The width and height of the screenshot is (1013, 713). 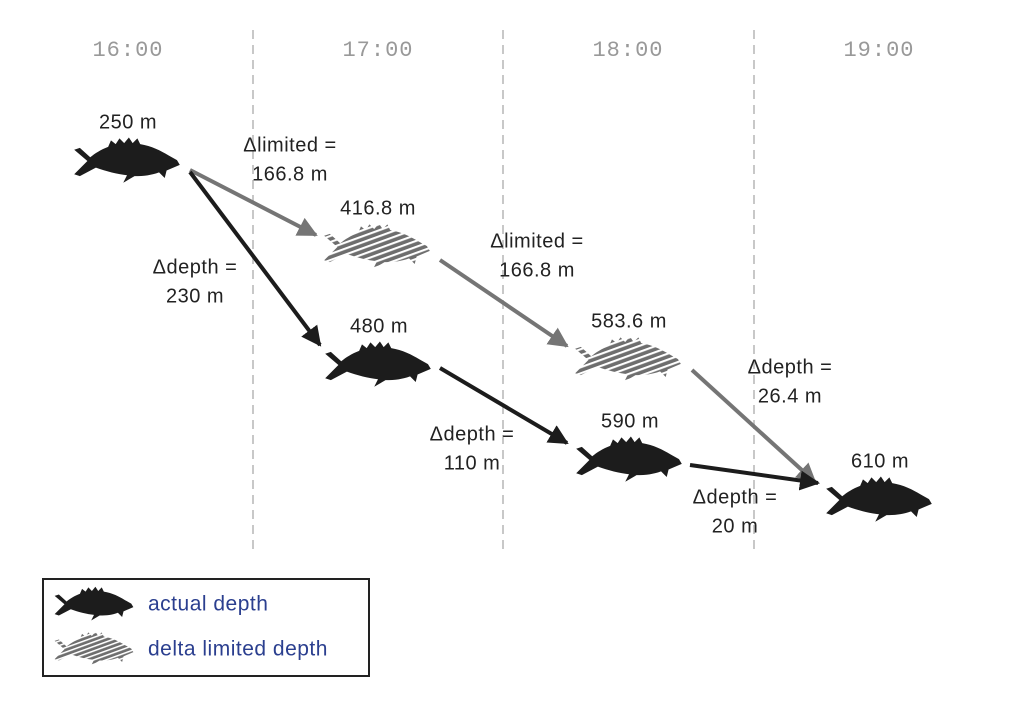 What do you see at coordinates (629, 321) in the screenshot?
I see `node-label: 583.6 m` at bounding box center [629, 321].